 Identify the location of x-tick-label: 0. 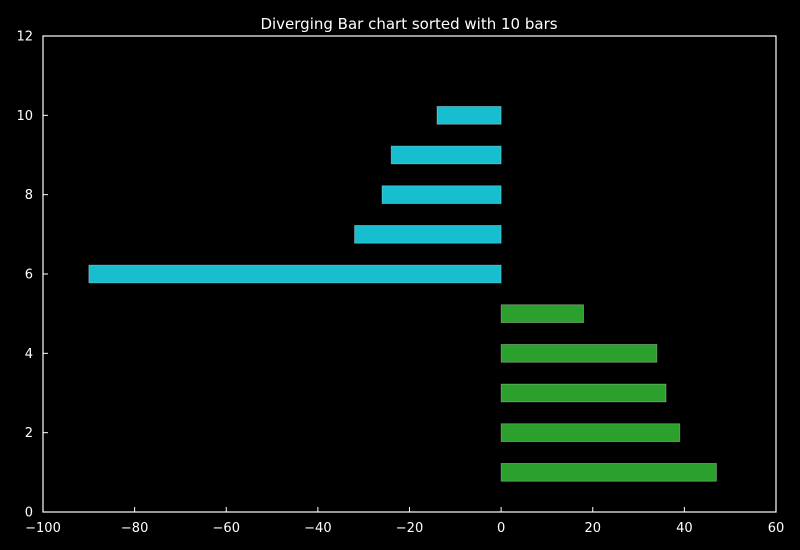
(501, 528).